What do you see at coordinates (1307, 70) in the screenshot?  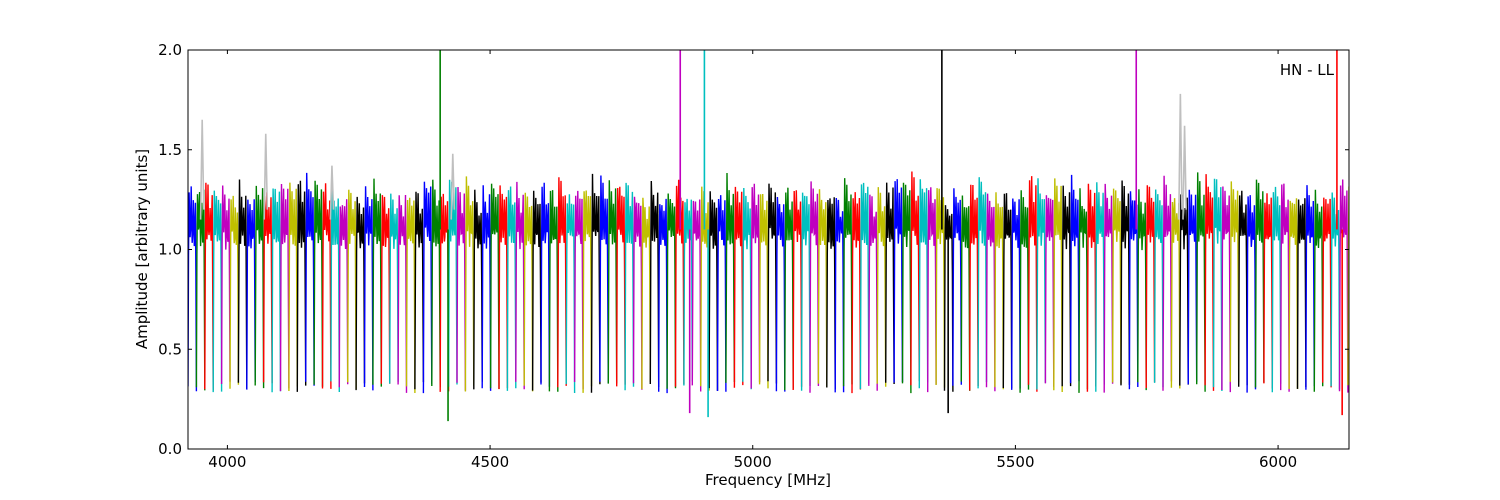 I see `plot-annotation-label: HN - LL` at bounding box center [1307, 70].